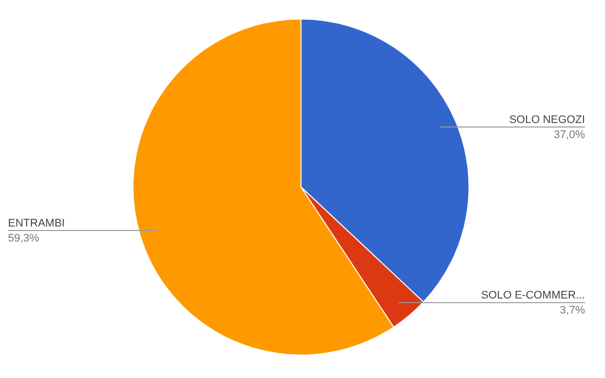 This screenshot has height=378, width=605. I want to click on data-label: 3,7%, so click(573, 310).